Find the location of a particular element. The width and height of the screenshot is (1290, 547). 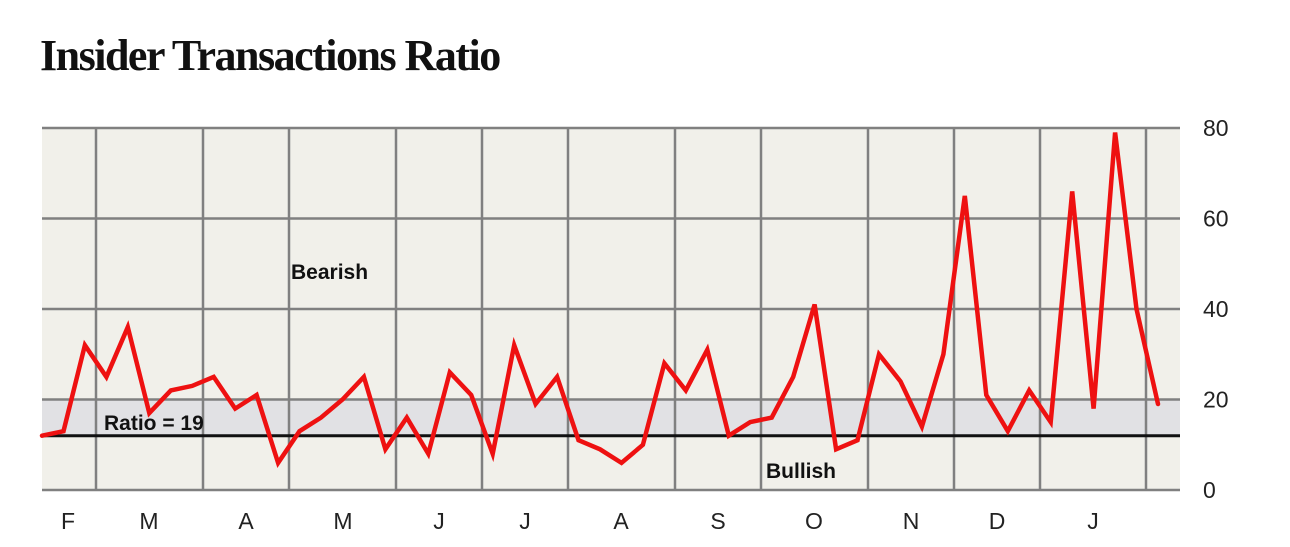

ratio-label: Ratio = 19 is located at coordinates (154, 423).